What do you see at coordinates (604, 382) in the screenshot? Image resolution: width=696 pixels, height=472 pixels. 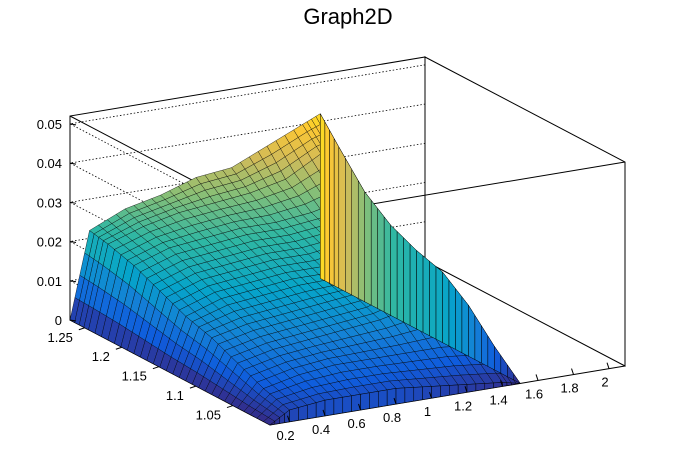 I see `x-tick-label: 2` at bounding box center [604, 382].